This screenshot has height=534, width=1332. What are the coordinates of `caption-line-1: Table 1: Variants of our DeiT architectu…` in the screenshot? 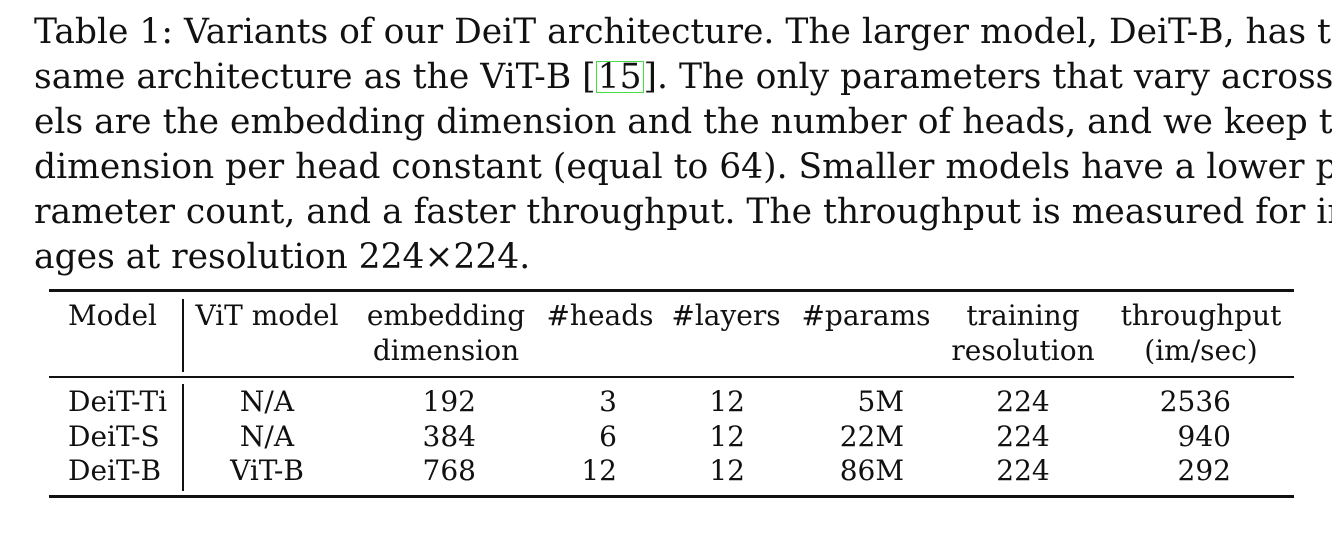 It's located at (683, 32).